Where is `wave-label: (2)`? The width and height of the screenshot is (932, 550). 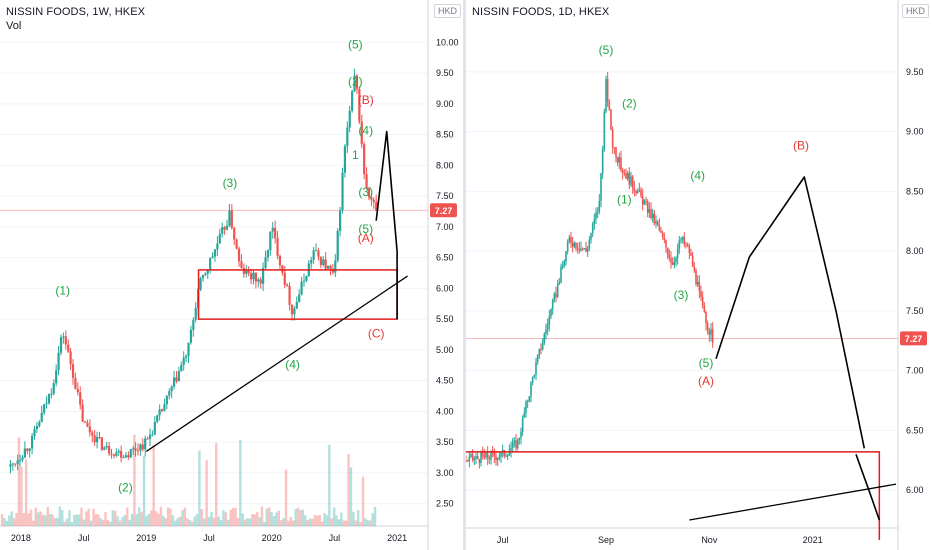
wave-label: (2) is located at coordinates (355, 81).